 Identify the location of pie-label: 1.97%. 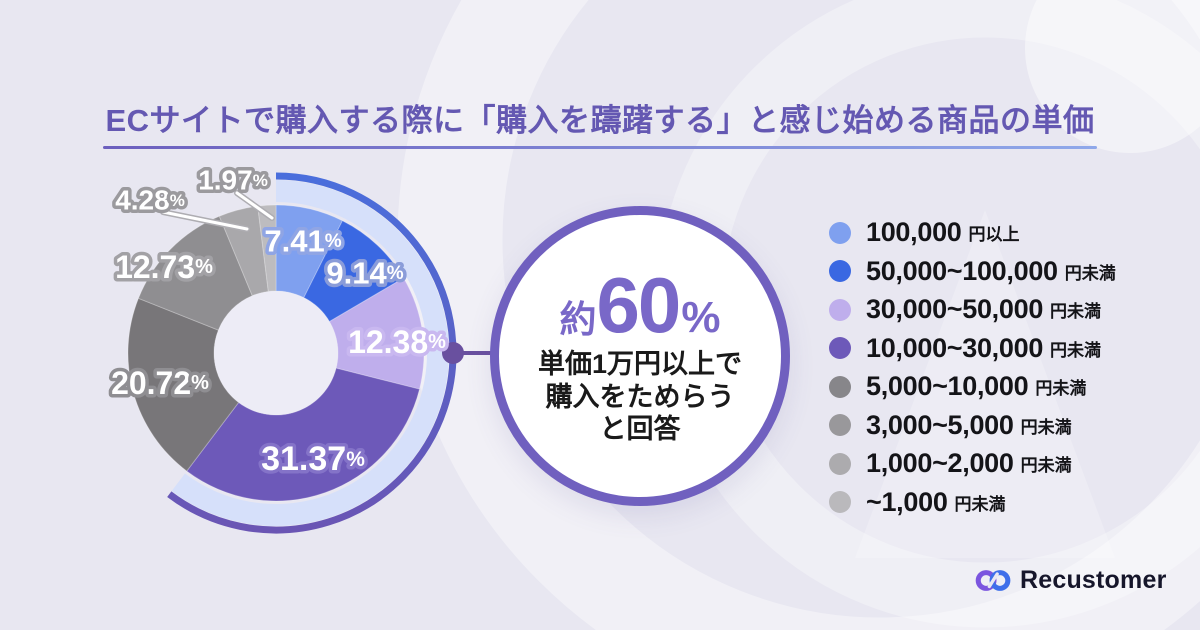
(233, 180).